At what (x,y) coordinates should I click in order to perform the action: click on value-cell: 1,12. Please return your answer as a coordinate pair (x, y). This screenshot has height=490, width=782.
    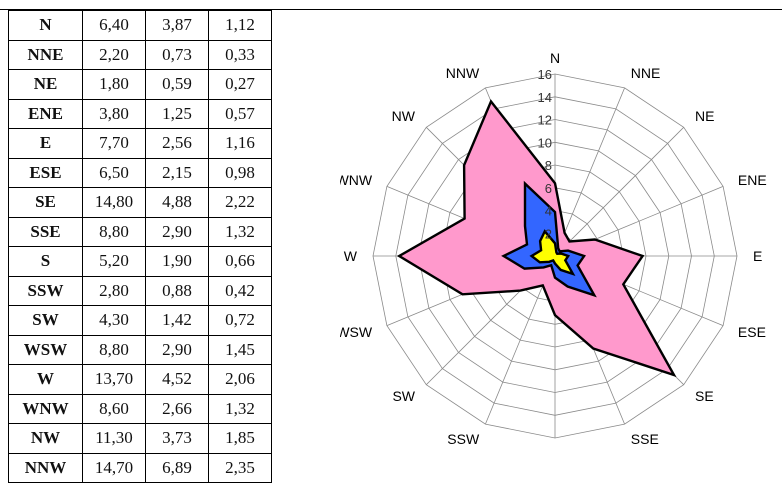
    Looking at the image, I should click on (240, 25).